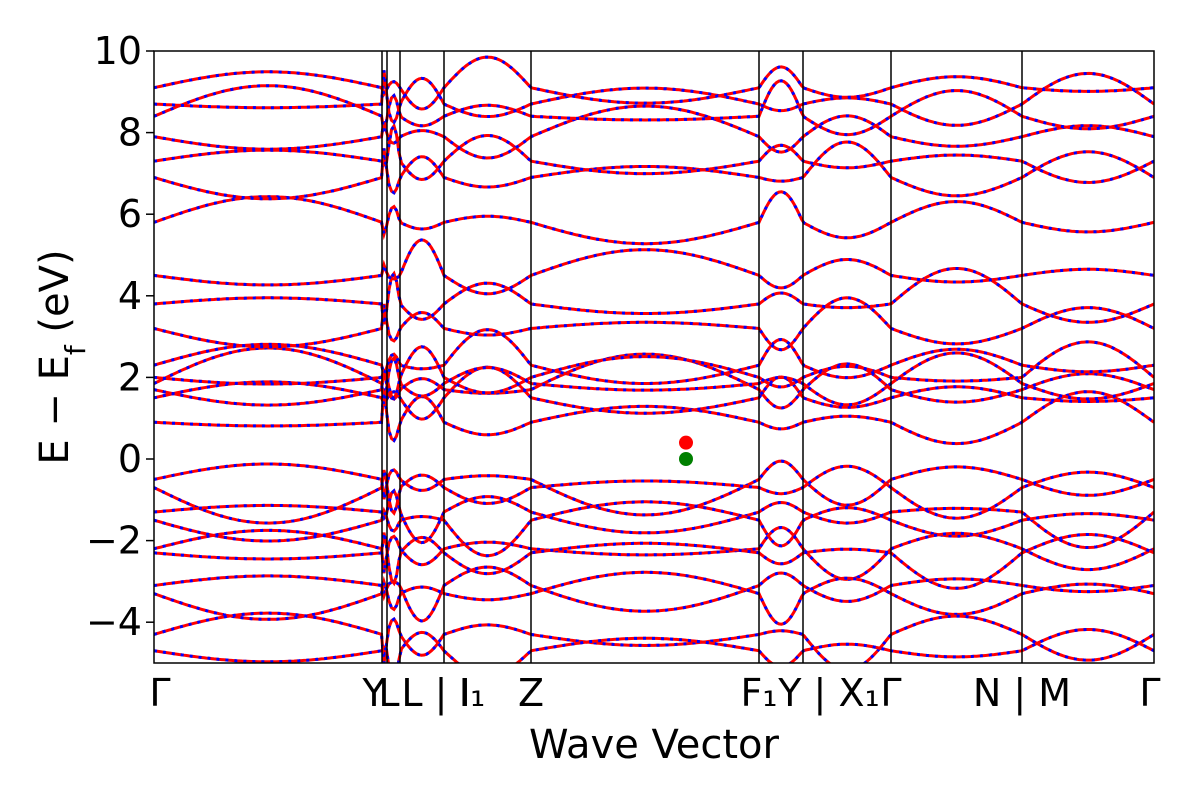  I want to click on y-tick-label: 0, so click(130, 459).